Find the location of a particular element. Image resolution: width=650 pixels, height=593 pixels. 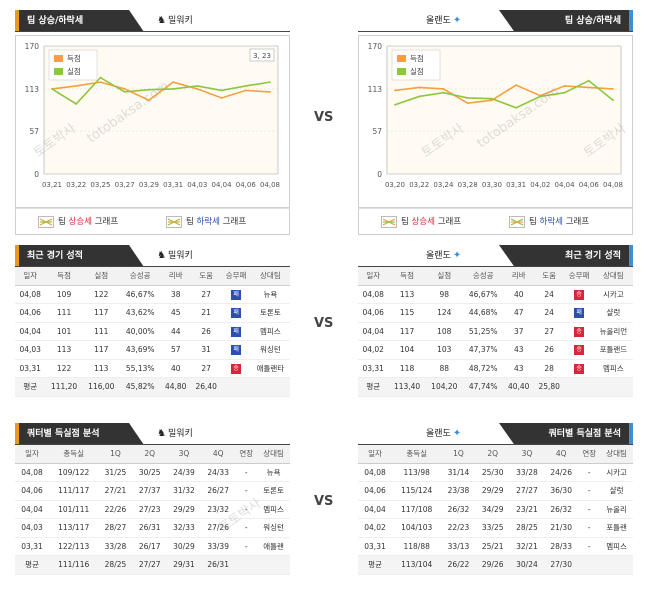

table-cell: 뉴욕 is located at coordinates (270, 294).